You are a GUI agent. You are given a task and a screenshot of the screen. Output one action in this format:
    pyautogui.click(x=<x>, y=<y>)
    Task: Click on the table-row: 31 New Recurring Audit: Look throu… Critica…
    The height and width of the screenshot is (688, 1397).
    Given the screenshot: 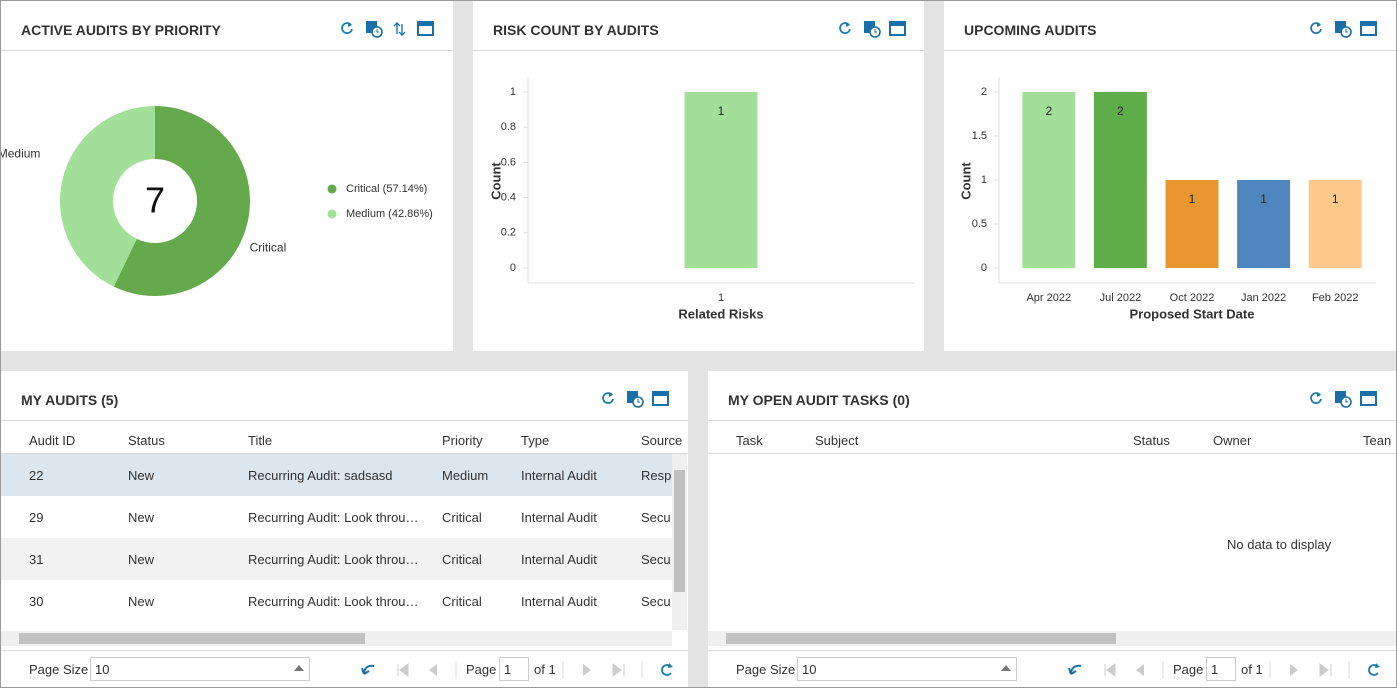 What is the action you would take?
    pyautogui.click(x=336, y=559)
    